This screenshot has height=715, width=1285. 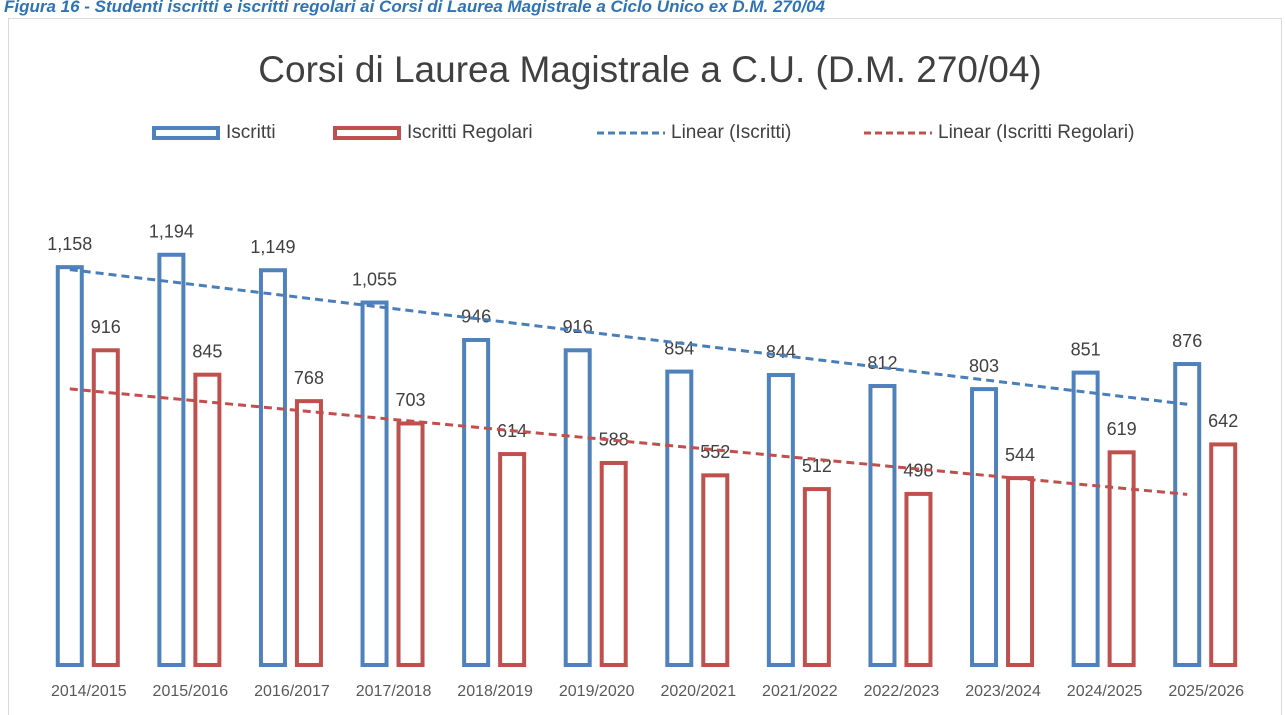 What do you see at coordinates (89, 691) in the screenshot?
I see `x-tick-label: 2014/2015` at bounding box center [89, 691].